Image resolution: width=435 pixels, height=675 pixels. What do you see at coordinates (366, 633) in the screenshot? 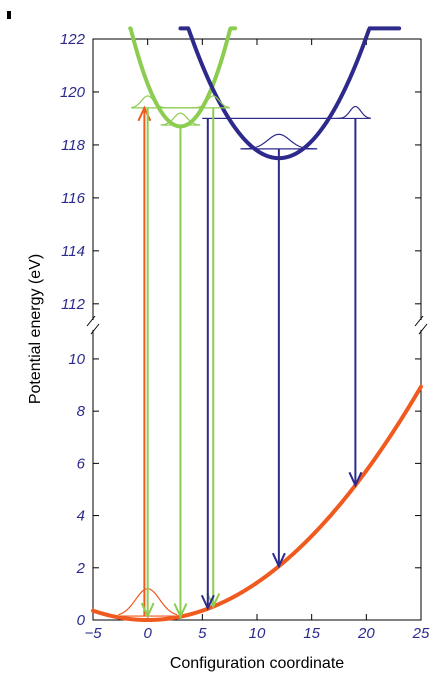
I see `x-tick-label: 20` at bounding box center [366, 633].